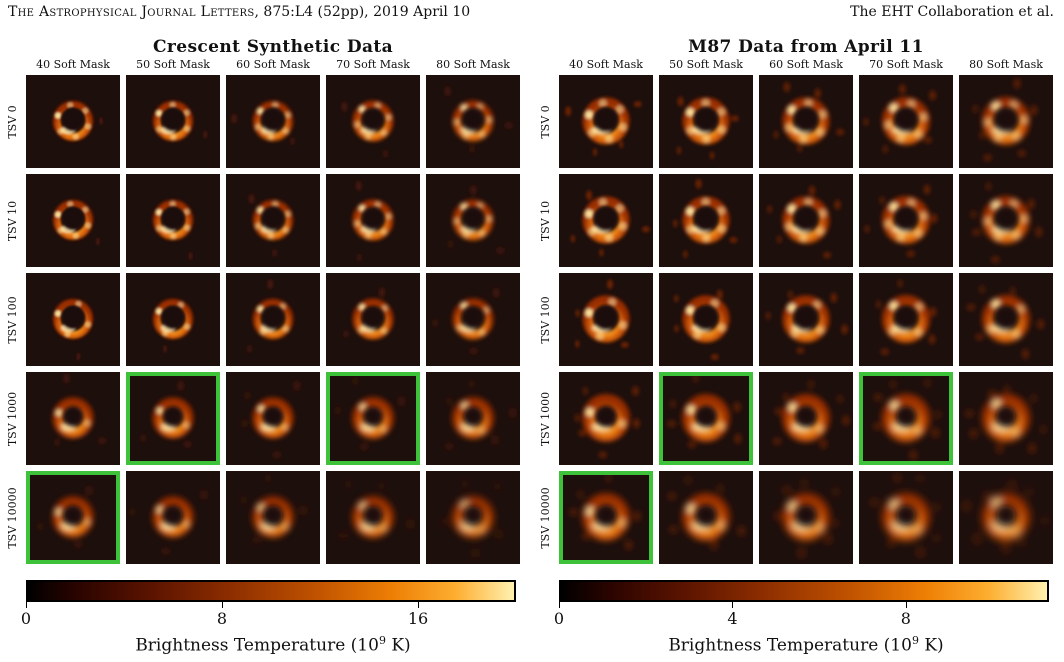  Describe the element at coordinates (273, 47) in the screenshot. I see `panel-title: Crescent Synthetic Data` at that location.